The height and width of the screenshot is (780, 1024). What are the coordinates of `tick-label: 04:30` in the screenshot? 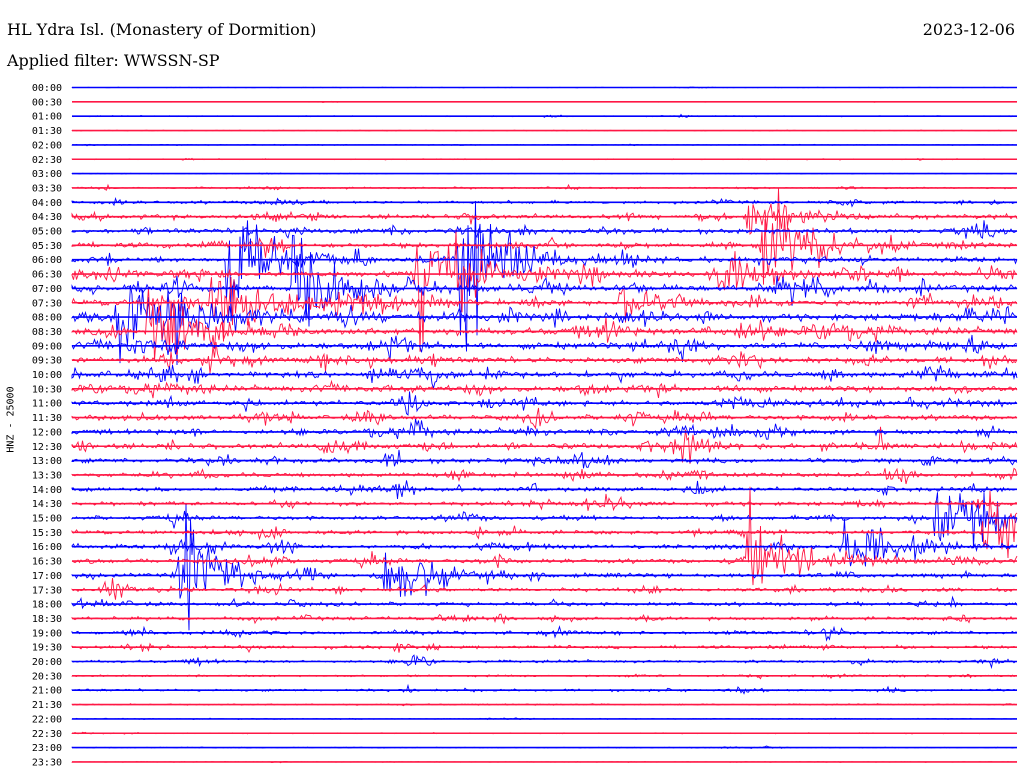 It's located at (47, 217).